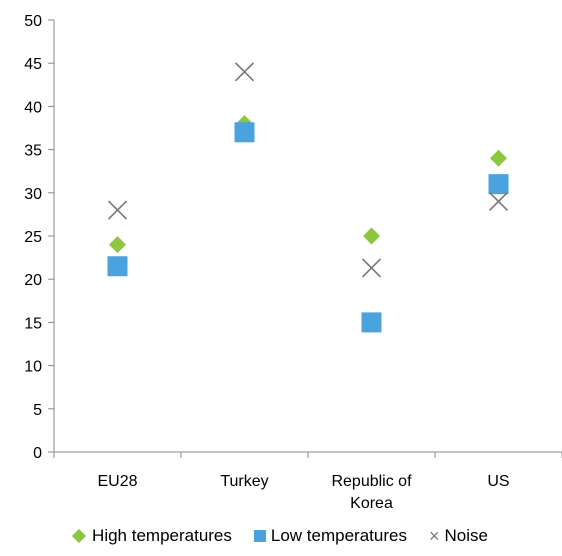  I want to click on y-tick-label: 45, so click(33, 64).